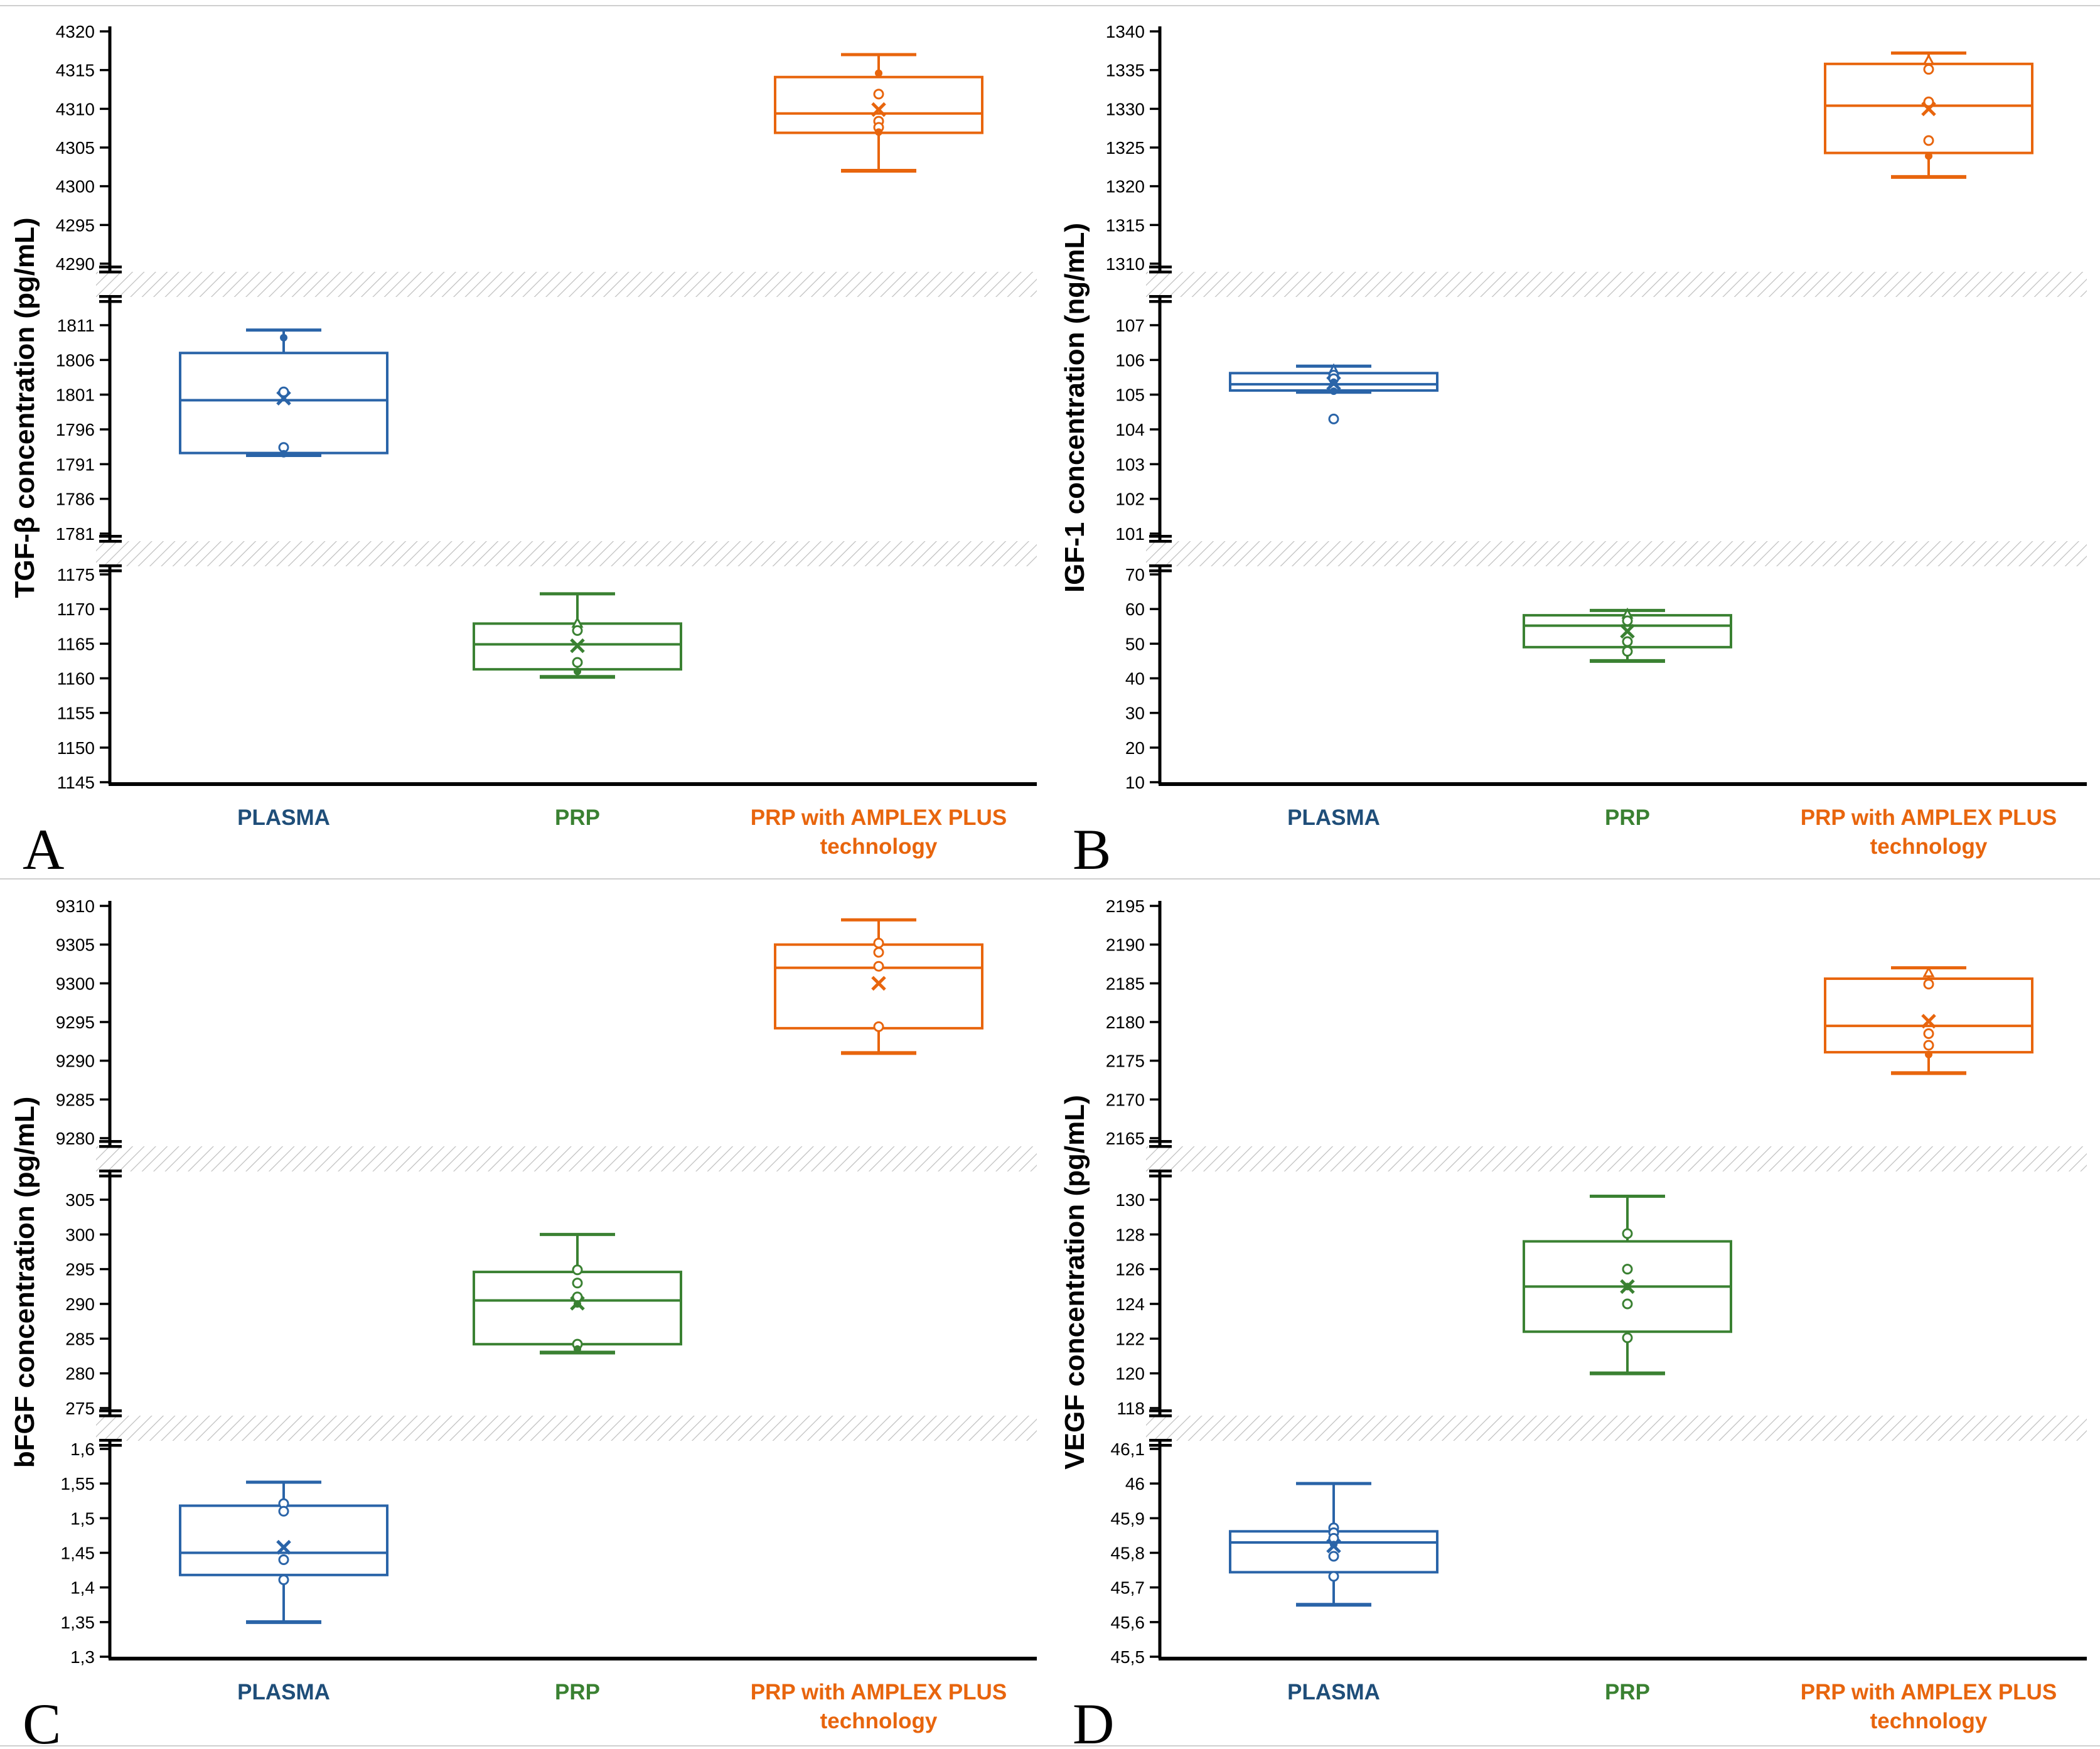 The height and width of the screenshot is (1749, 2100). Describe the element at coordinates (78, 1483) in the screenshot. I see `y-tick-label: 1,55` at that location.